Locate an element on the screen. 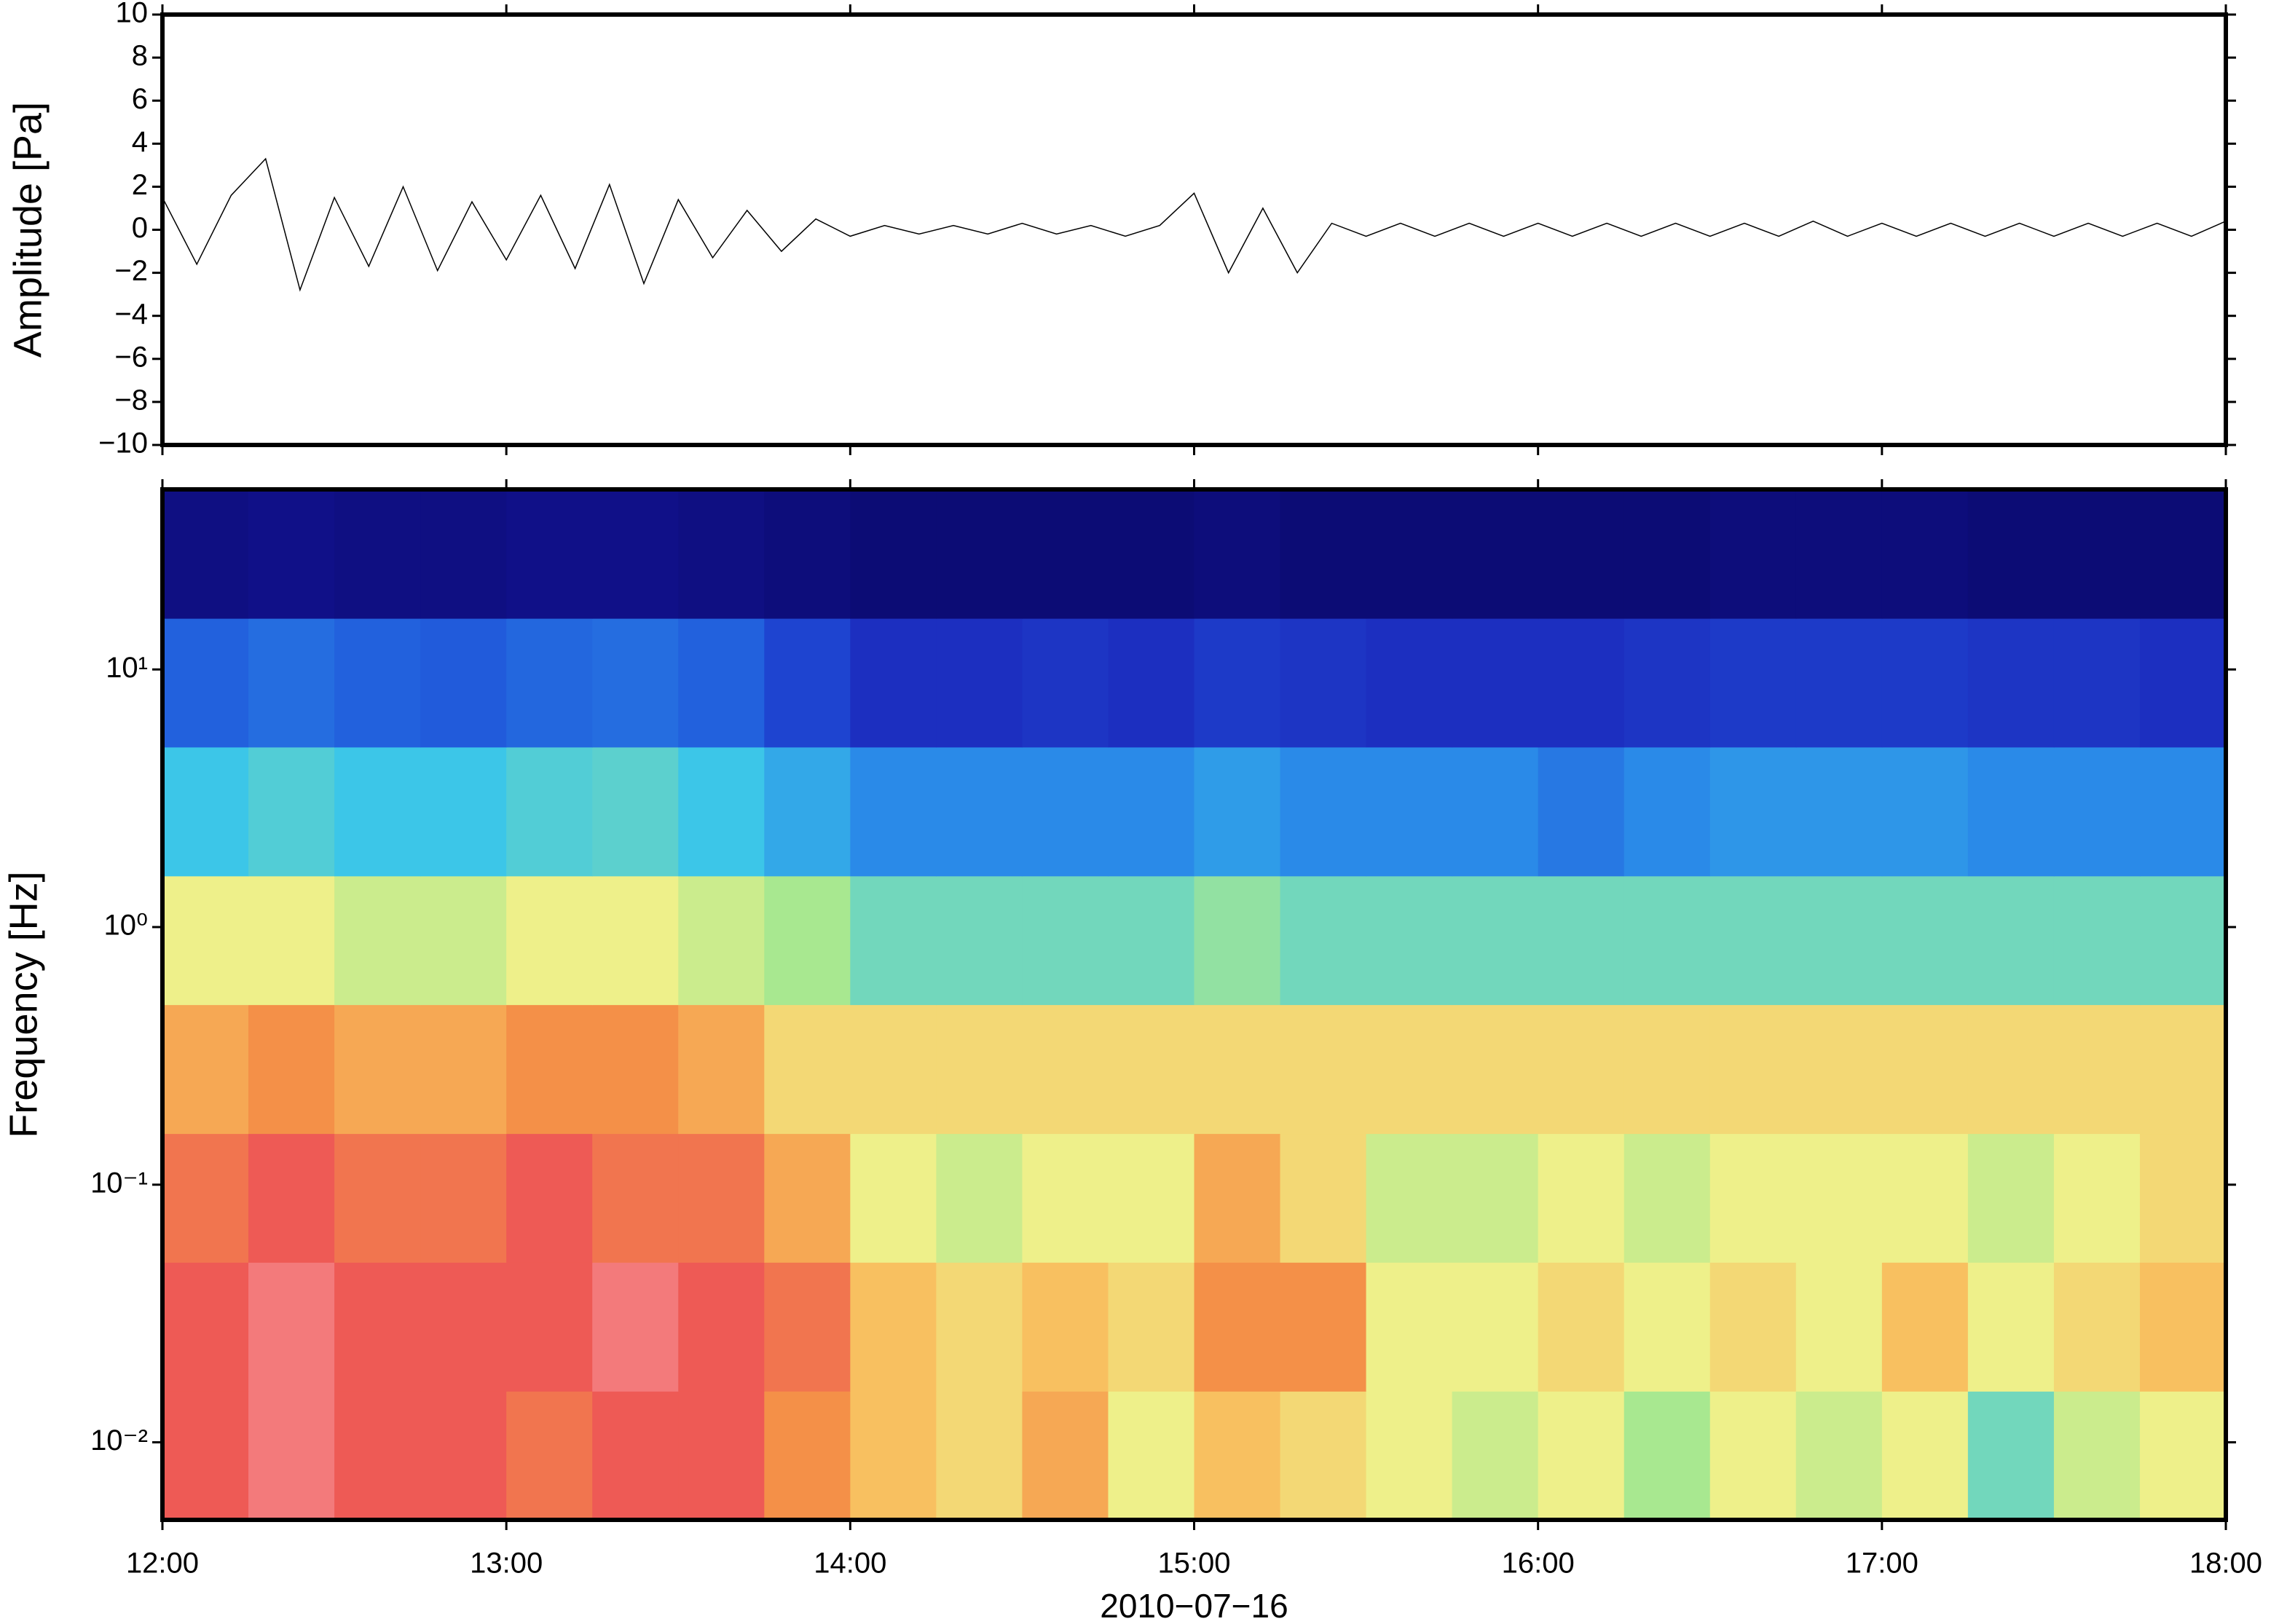 Image resolution: width=2271 pixels, height=1624 pixels. y-tick-label: 2 is located at coordinates (140, 185).